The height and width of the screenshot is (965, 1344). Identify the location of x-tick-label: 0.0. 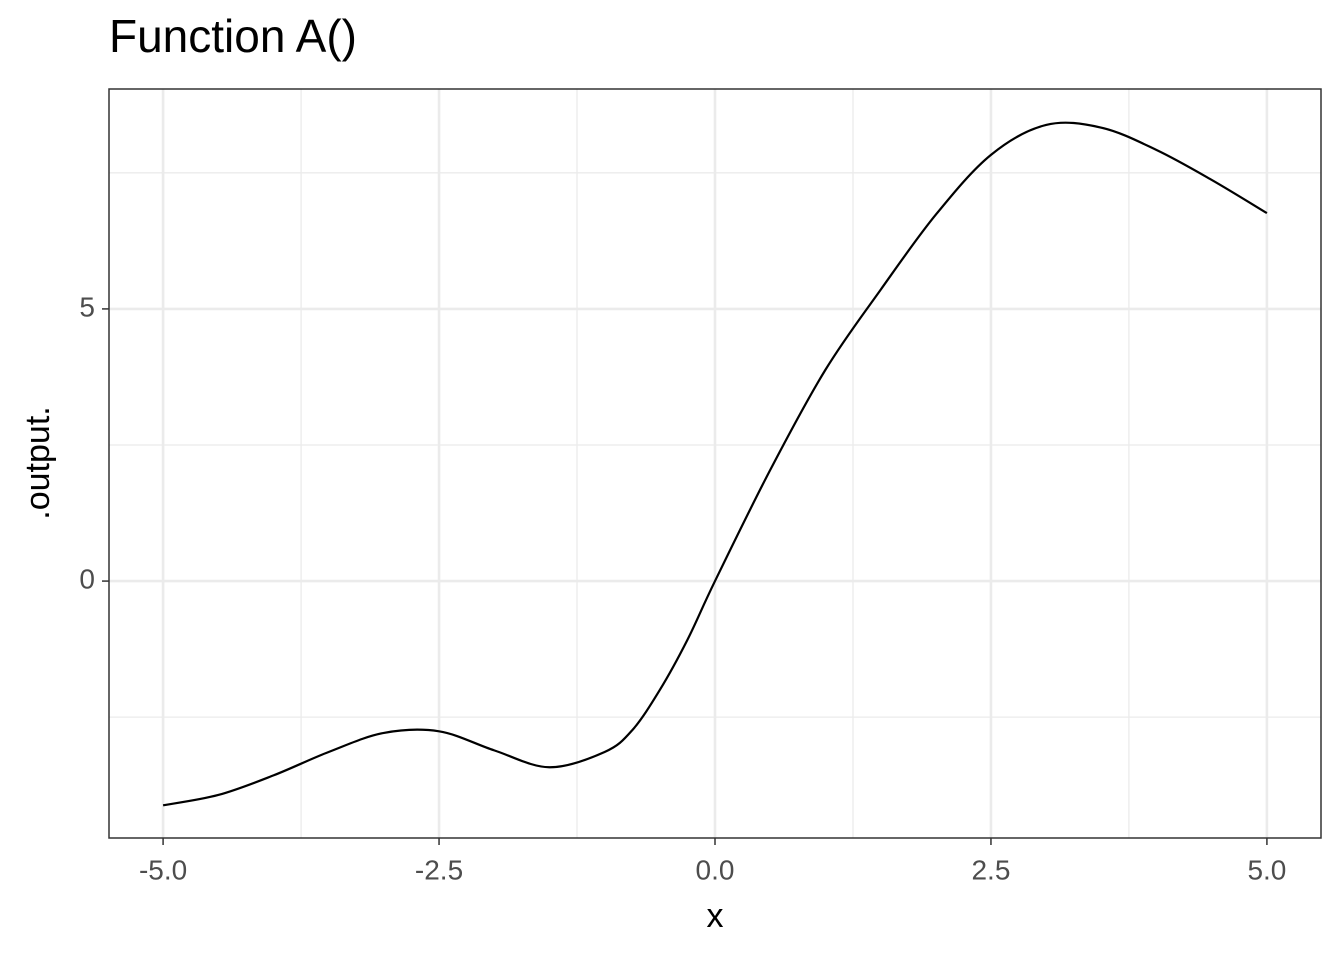
(715, 869).